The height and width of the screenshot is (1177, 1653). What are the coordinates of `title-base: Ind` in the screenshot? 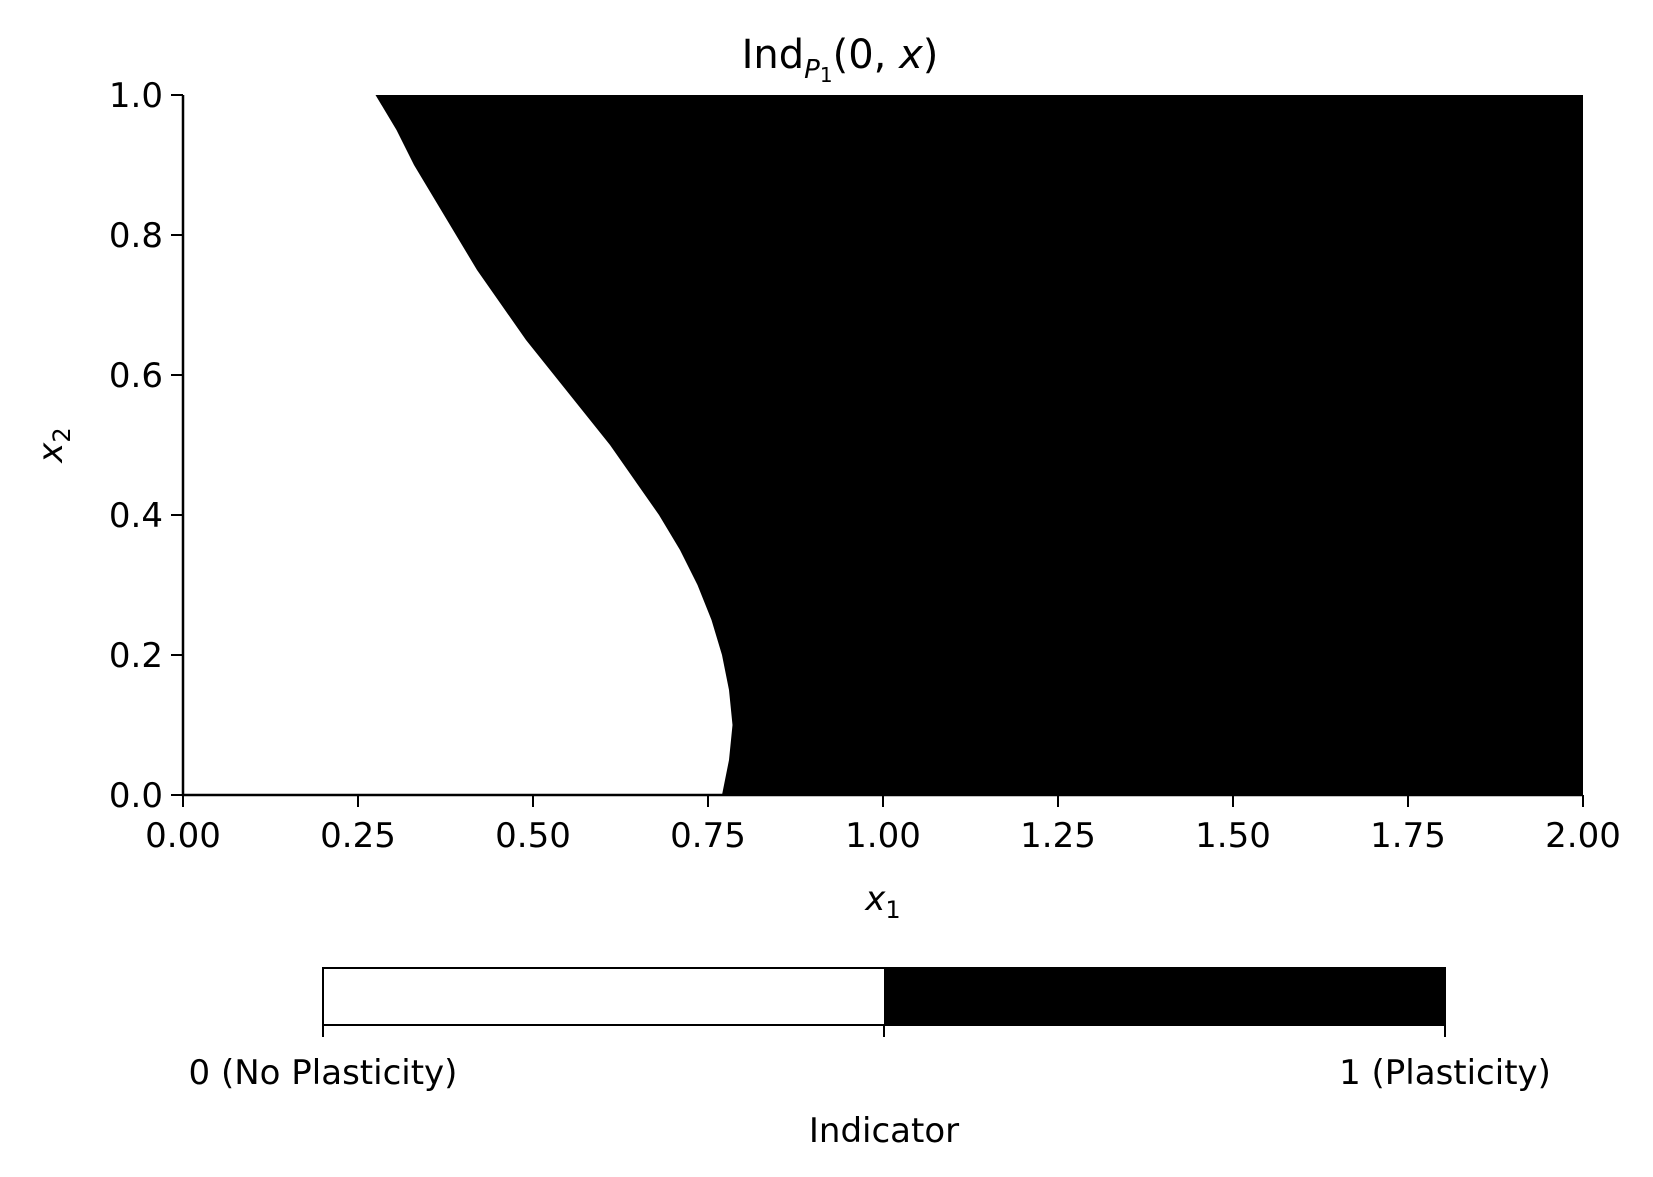 It's located at (773, 55).